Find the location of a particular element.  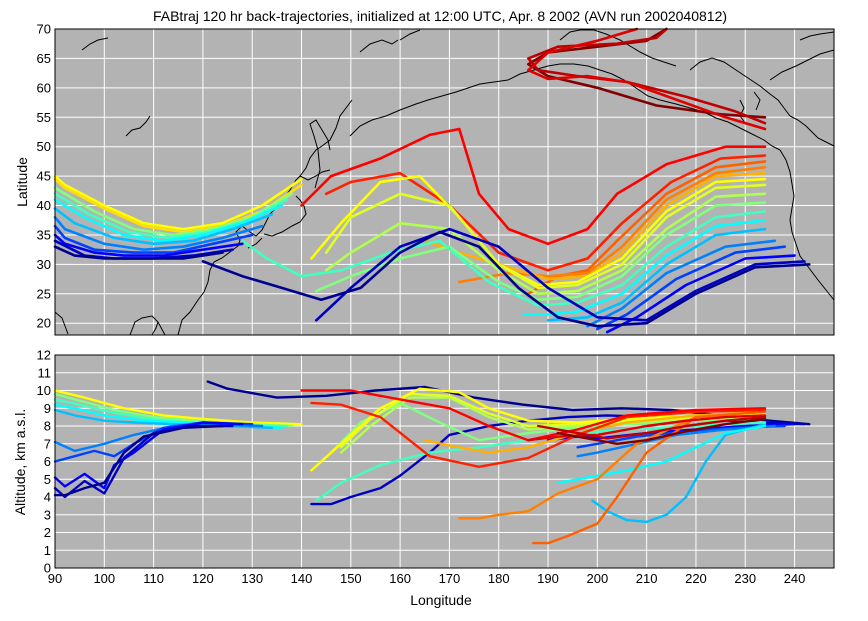

x-tick-label: 190 is located at coordinates (548, 578).